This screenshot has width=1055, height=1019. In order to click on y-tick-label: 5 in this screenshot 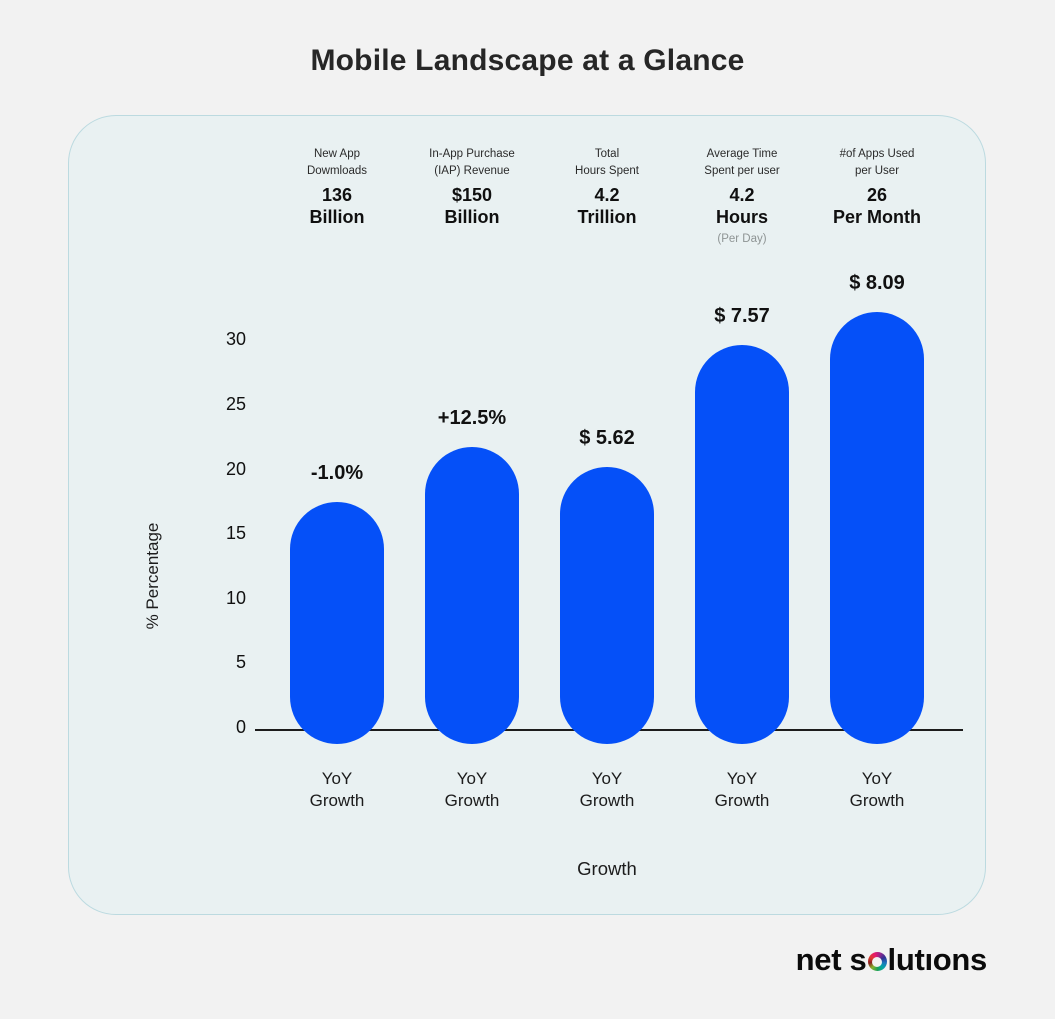, I will do `click(240, 662)`.